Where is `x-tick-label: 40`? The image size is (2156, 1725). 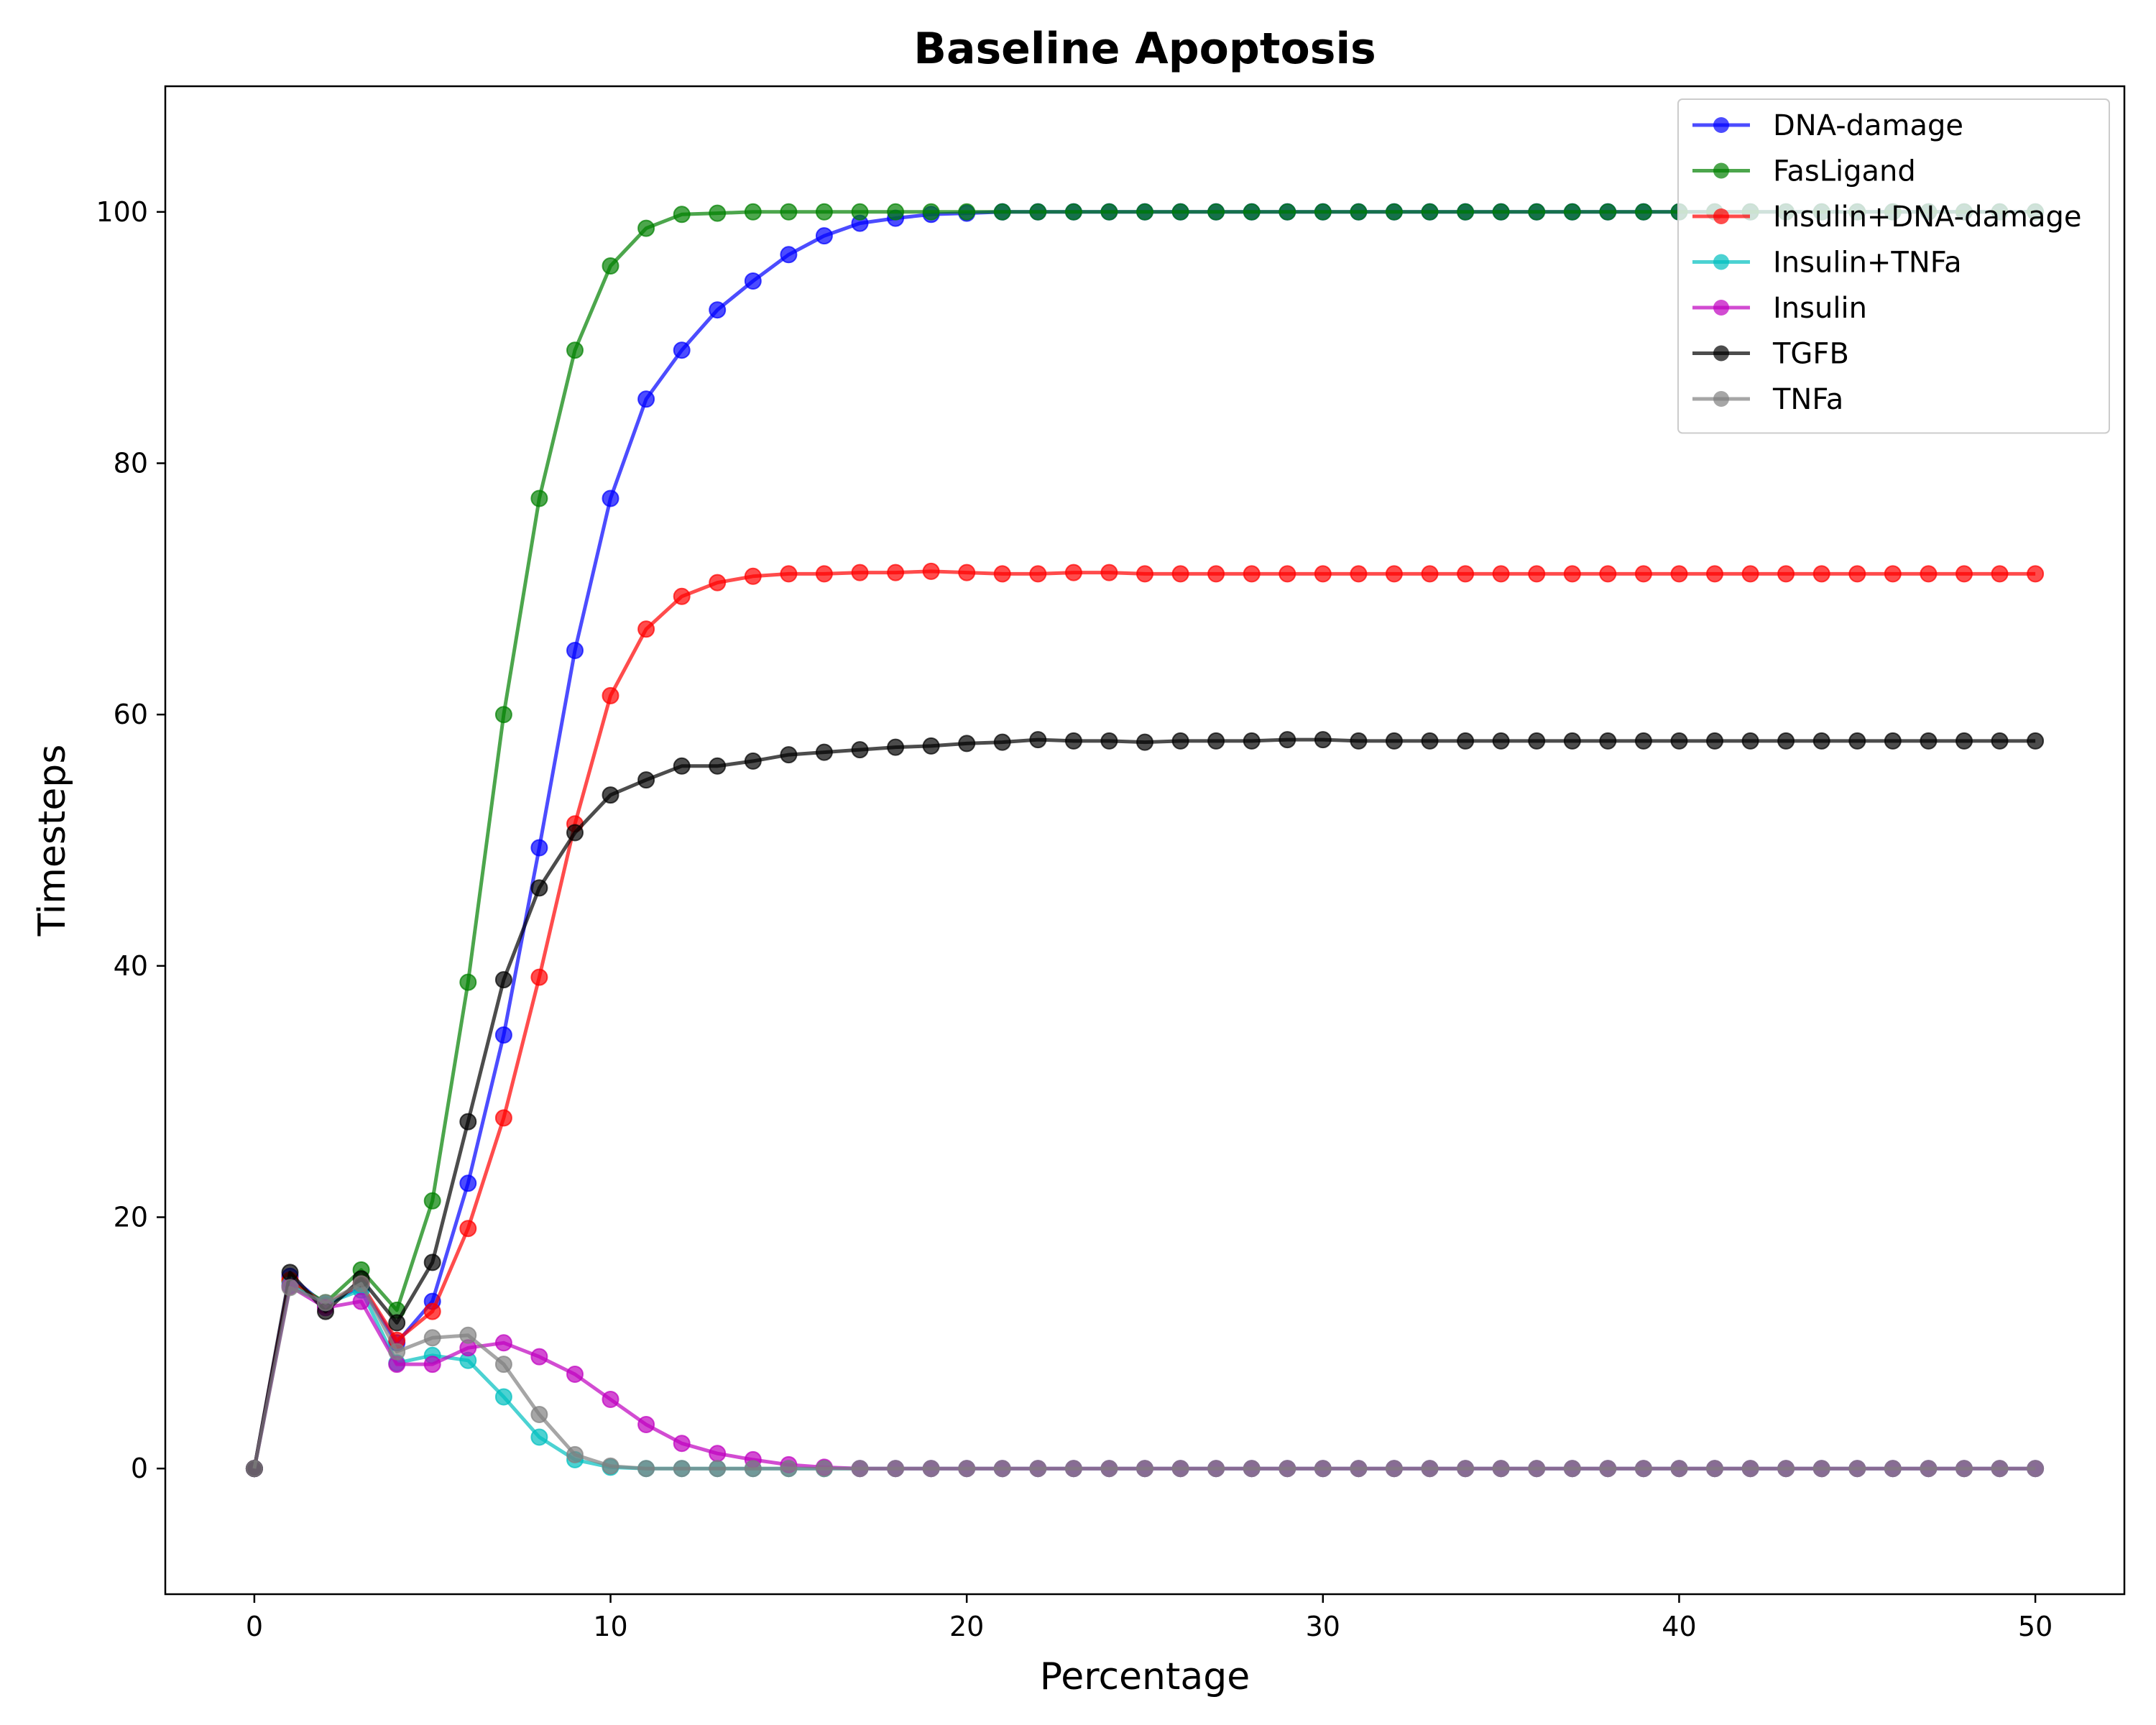
x-tick-label: 40 is located at coordinates (1679, 1626).